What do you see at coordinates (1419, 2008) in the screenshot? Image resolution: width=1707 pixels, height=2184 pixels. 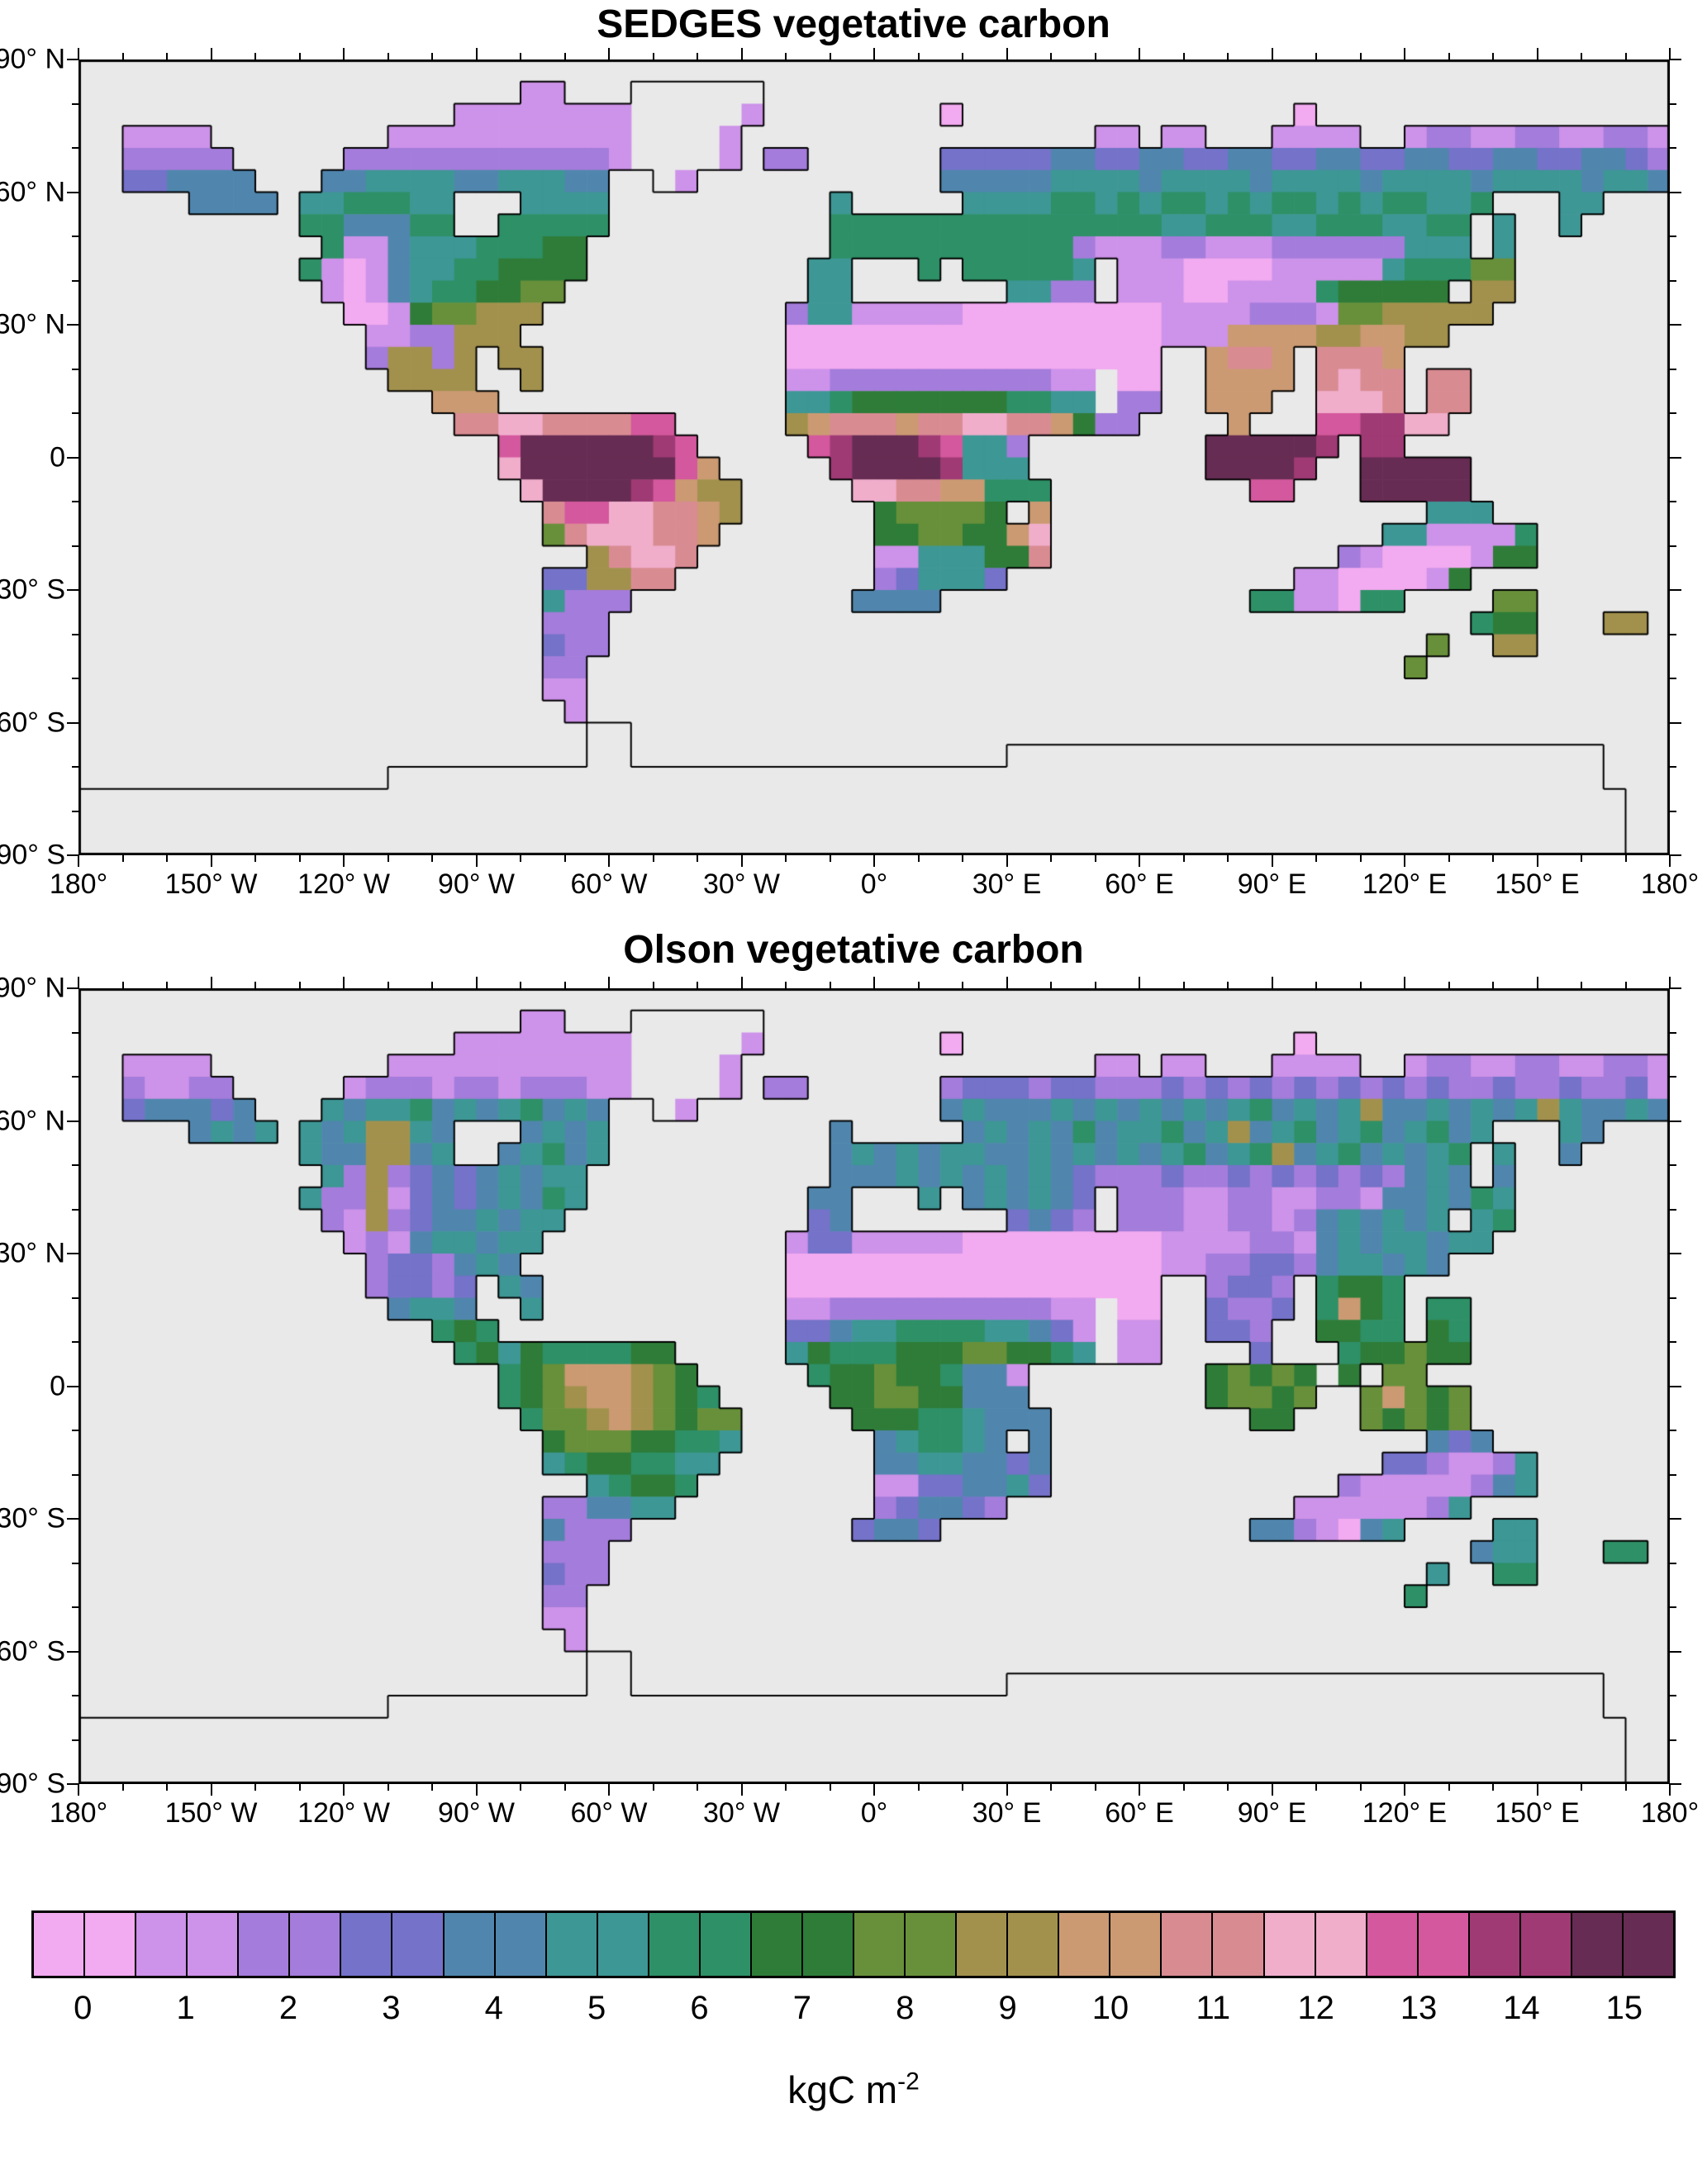 I see `colorbar-tick-label: 13` at bounding box center [1419, 2008].